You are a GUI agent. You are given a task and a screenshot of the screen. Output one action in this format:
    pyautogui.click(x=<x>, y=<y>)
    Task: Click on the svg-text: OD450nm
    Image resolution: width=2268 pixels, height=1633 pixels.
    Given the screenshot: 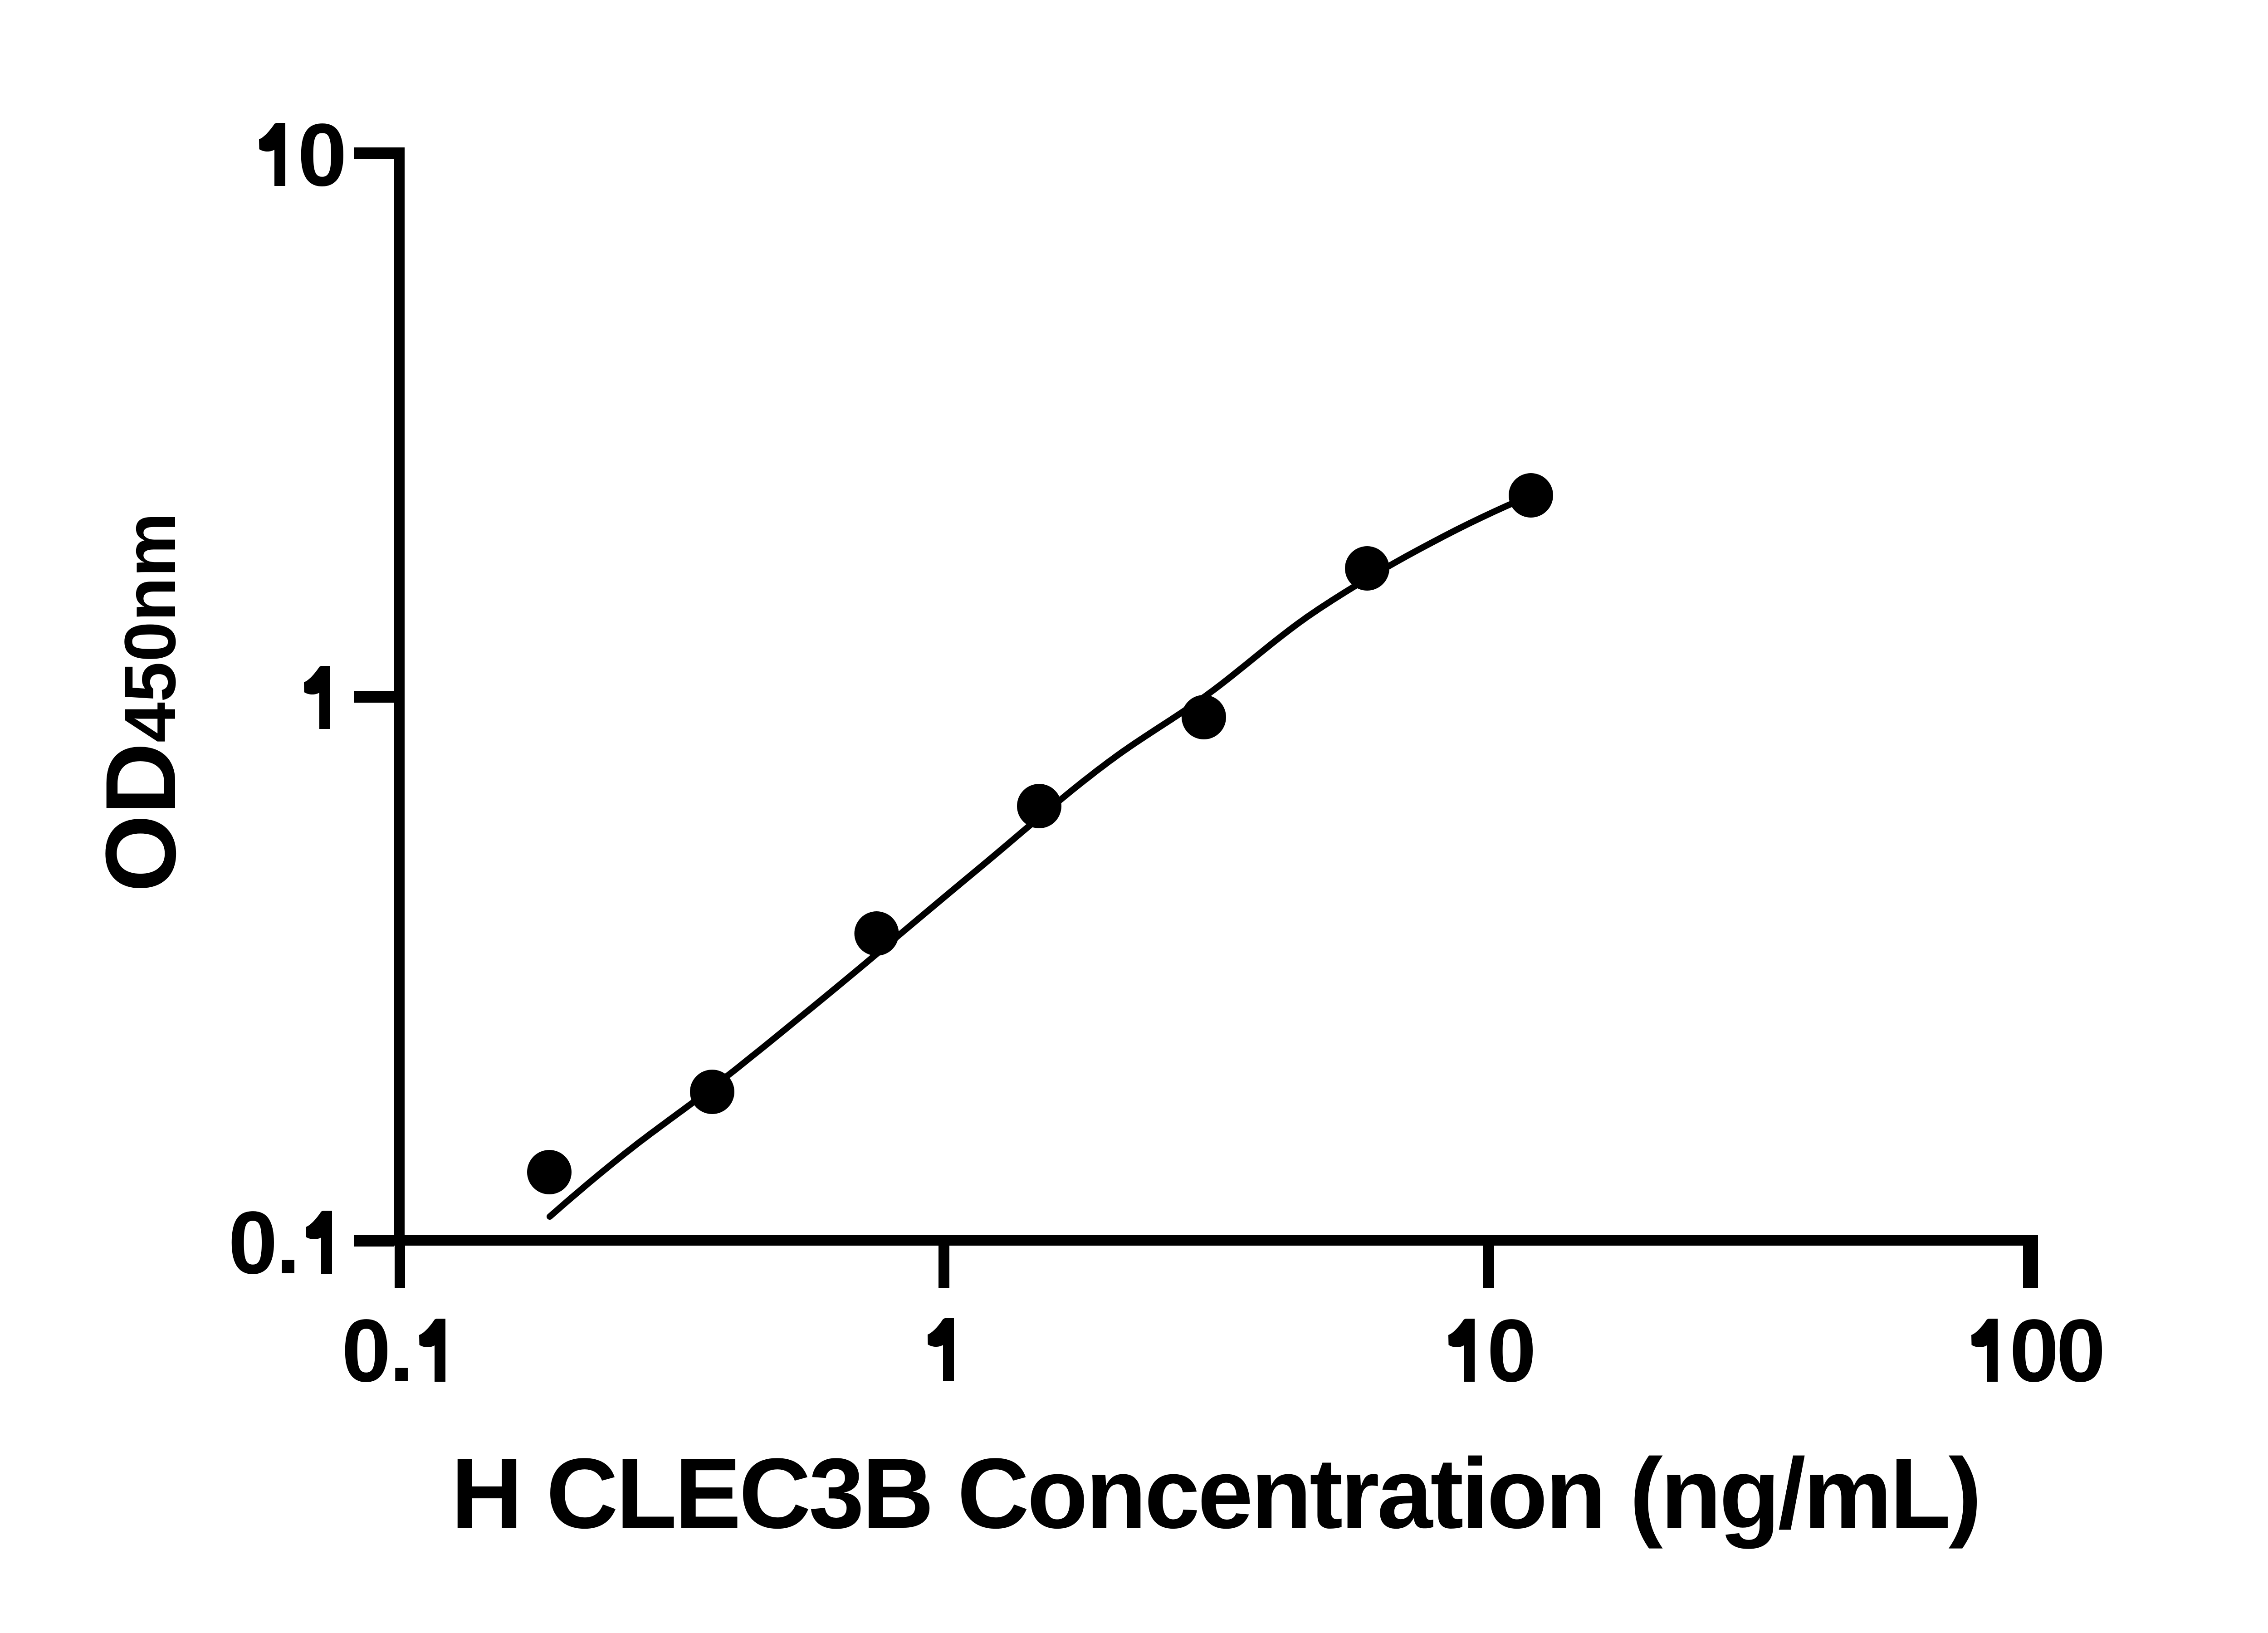 What is the action you would take?
    pyautogui.click(x=140, y=702)
    